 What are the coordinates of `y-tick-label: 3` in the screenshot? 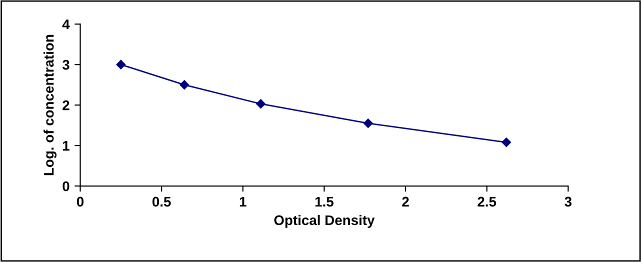 It's located at (66, 65).